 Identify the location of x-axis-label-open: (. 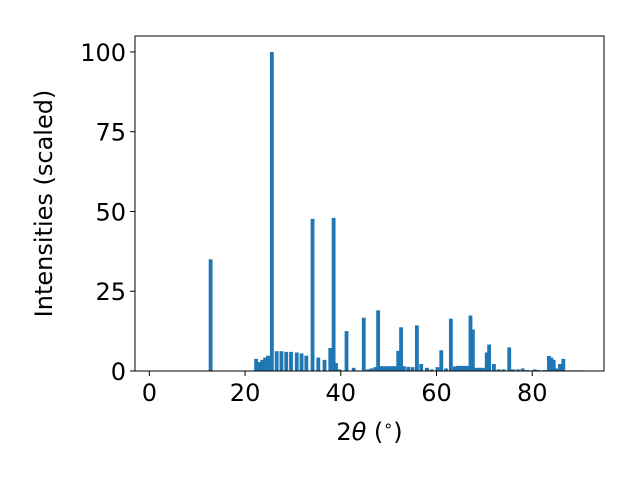
(374, 432).